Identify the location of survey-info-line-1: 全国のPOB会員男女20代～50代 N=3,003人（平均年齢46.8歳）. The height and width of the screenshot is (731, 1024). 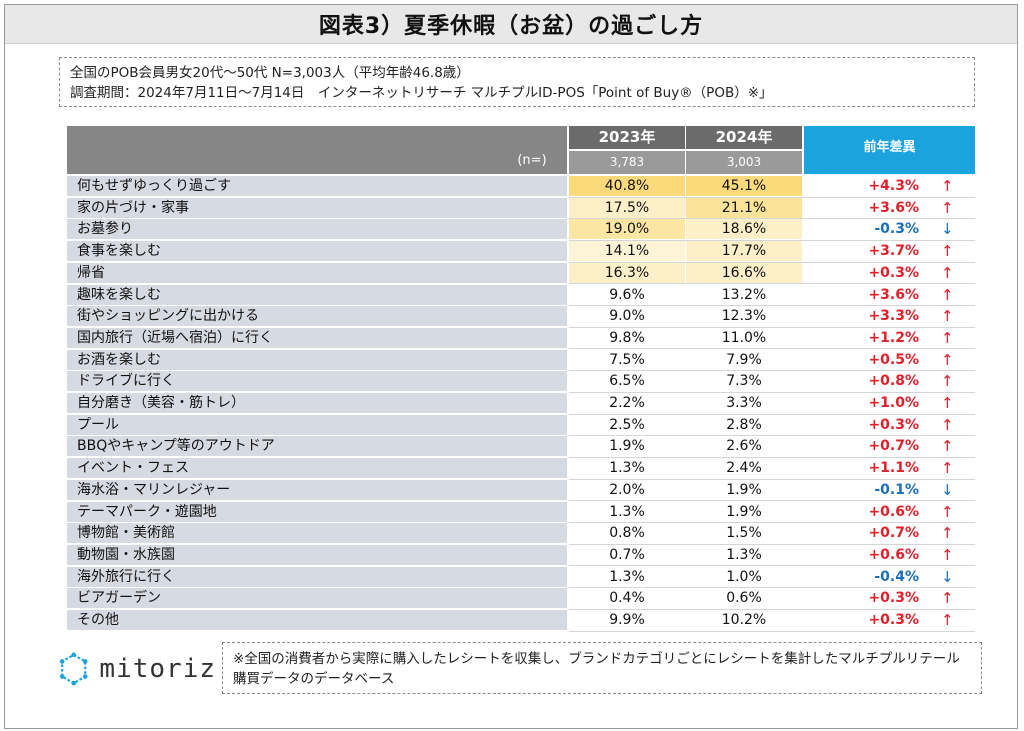
(270, 73).